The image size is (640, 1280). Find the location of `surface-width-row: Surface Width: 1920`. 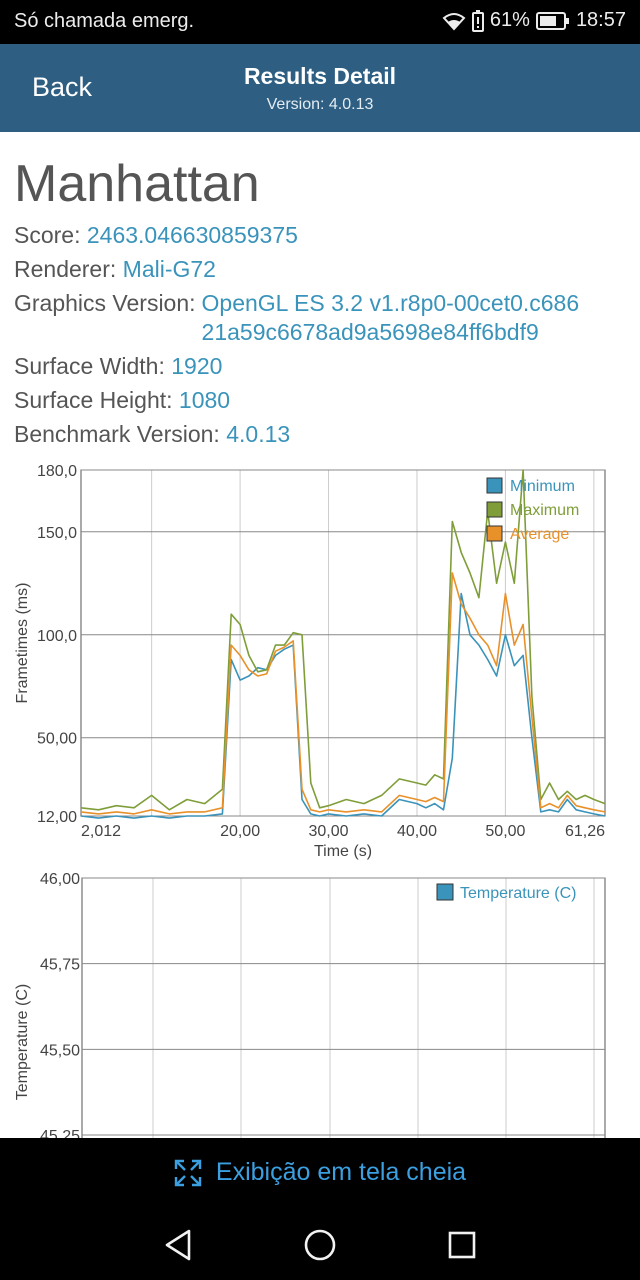

surface-width-row: Surface Width: 1920 is located at coordinates (118, 366).